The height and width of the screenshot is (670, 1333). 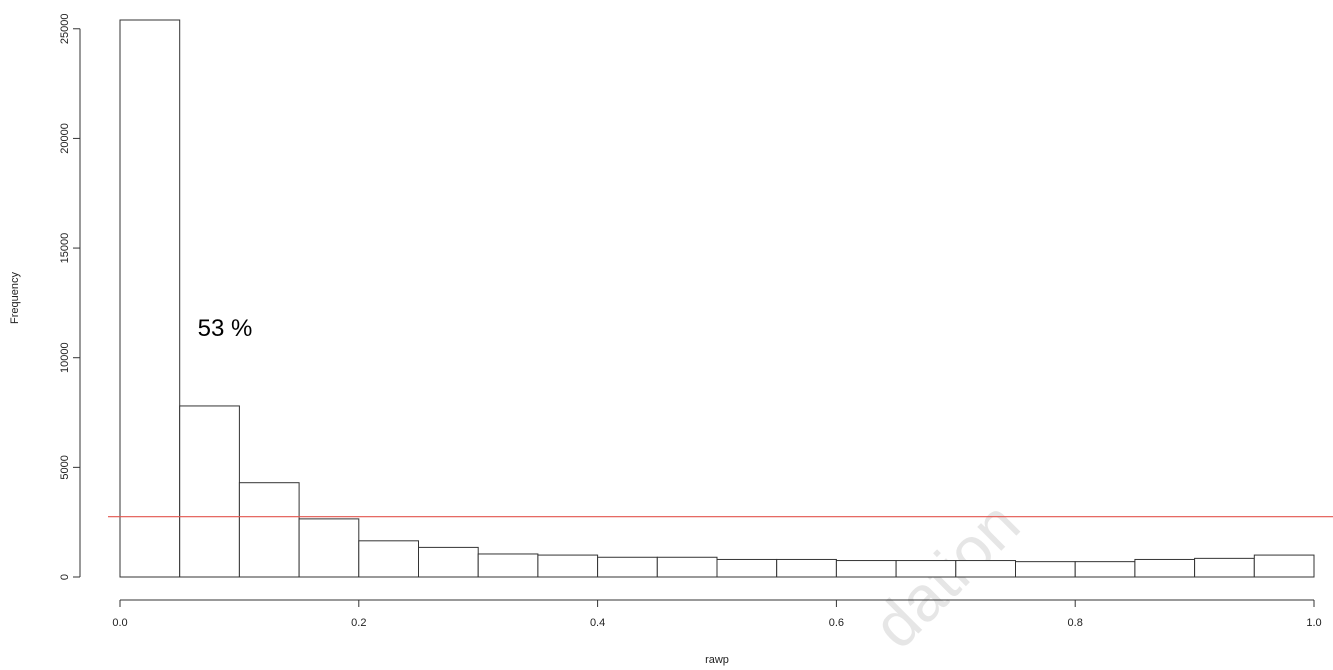 What do you see at coordinates (65, 467) in the screenshot?
I see `y-tick-label: 5000` at bounding box center [65, 467].